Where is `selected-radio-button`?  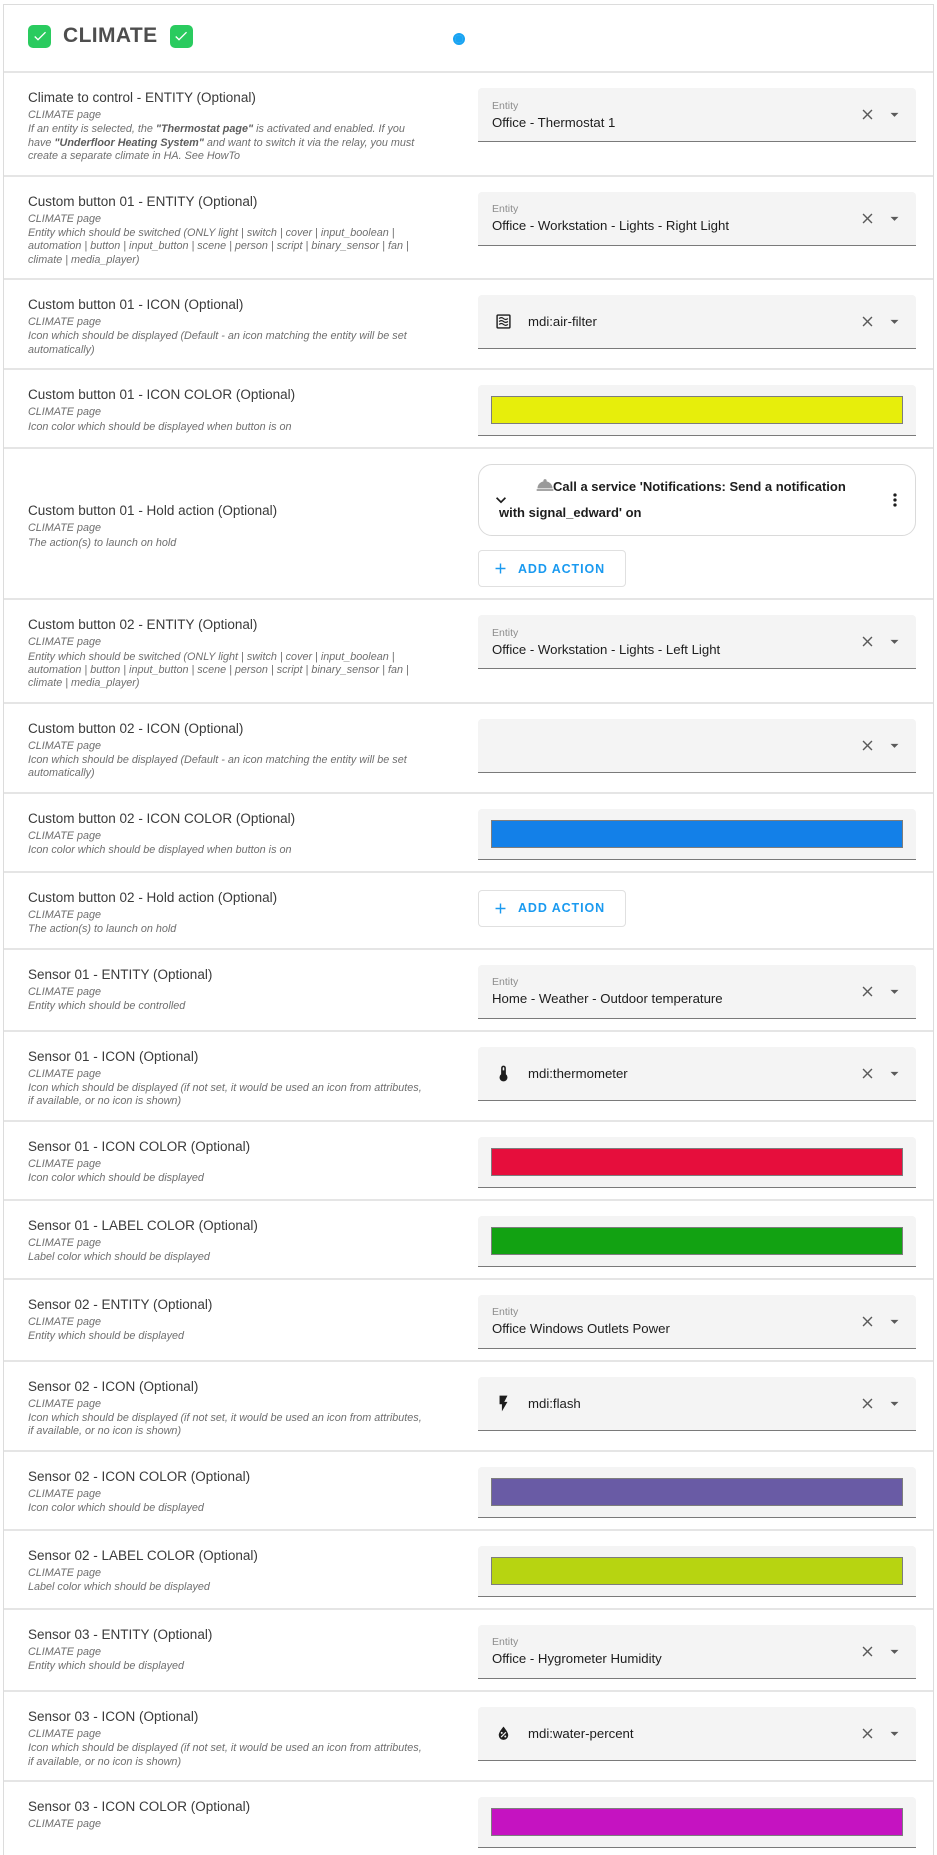 selected-radio-button is located at coordinates (459, 39).